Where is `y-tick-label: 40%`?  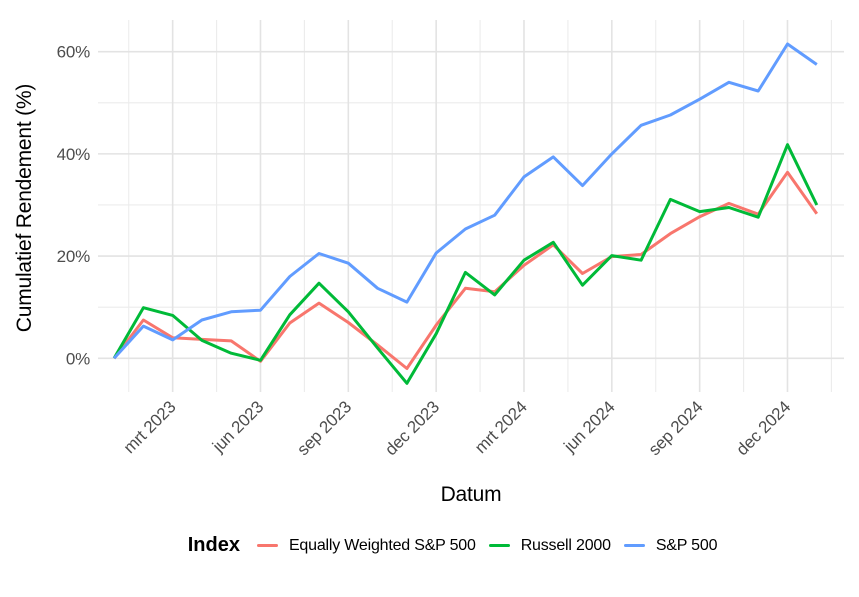 y-tick-label: 40% is located at coordinates (74, 154).